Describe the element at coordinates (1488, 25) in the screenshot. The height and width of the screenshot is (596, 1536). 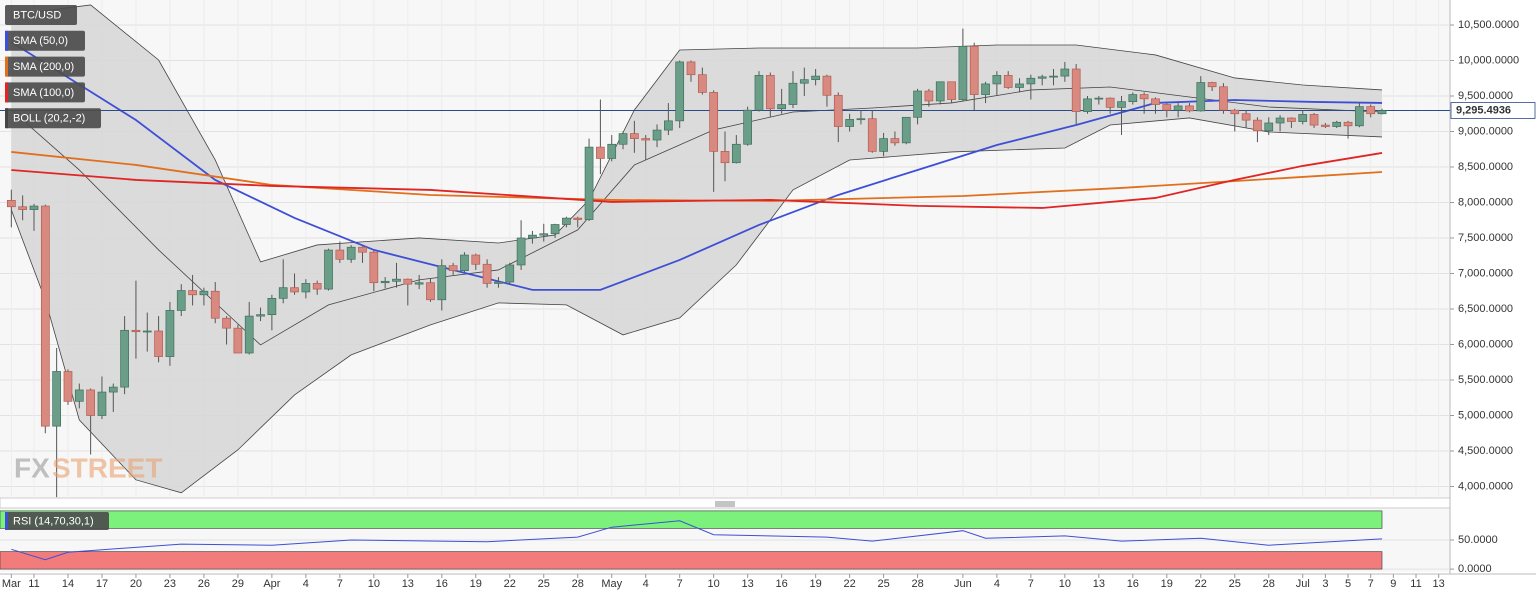
I see `y-tick-label: 10,500.0000` at that location.